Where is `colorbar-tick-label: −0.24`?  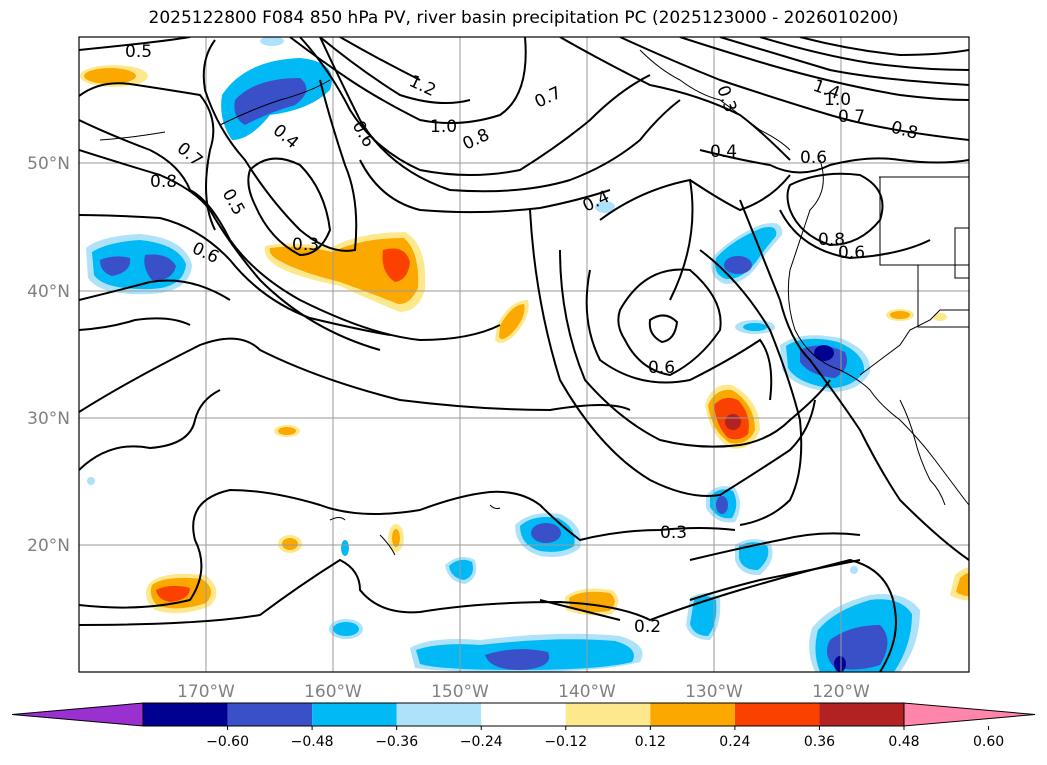
colorbar-tick-label: −0.24 is located at coordinates (481, 742).